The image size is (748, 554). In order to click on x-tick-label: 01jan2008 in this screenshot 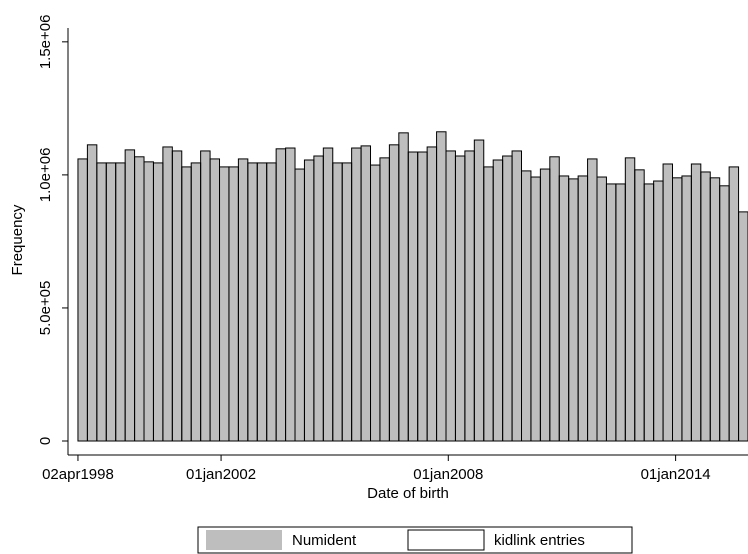, I will do `click(448, 474)`.